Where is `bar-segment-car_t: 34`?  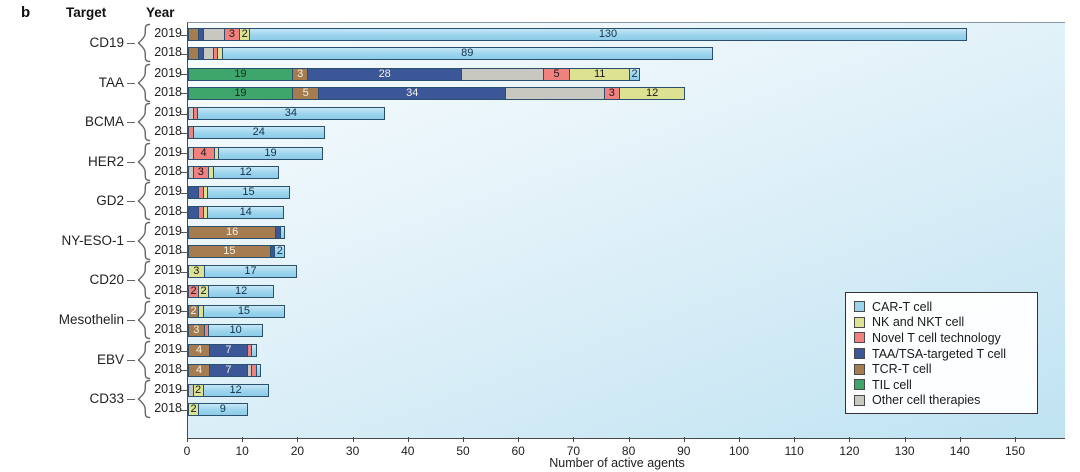 bar-segment-car_t: 34 is located at coordinates (291, 114).